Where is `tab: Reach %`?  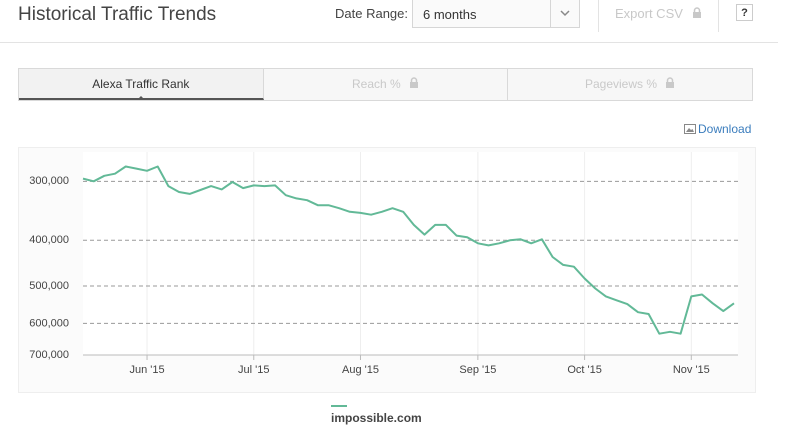 tab: Reach % is located at coordinates (386, 84).